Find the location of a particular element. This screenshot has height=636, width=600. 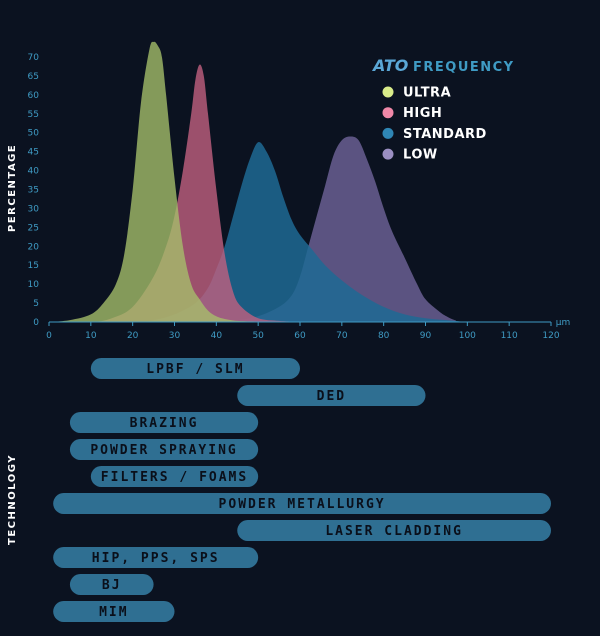

x-tick-label: 100 is located at coordinates (467, 336).